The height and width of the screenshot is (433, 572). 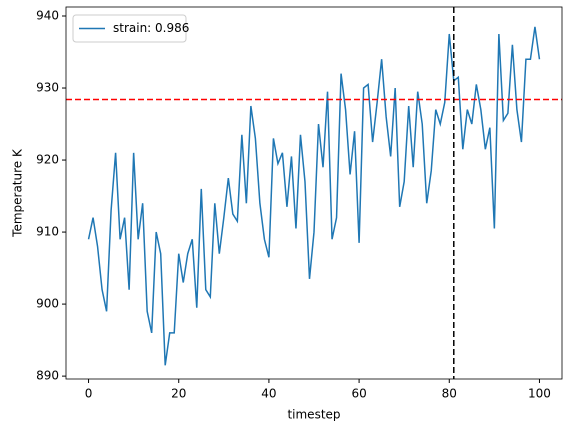 What do you see at coordinates (539, 394) in the screenshot?
I see `x-tick-label: 100` at bounding box center [539, 394].